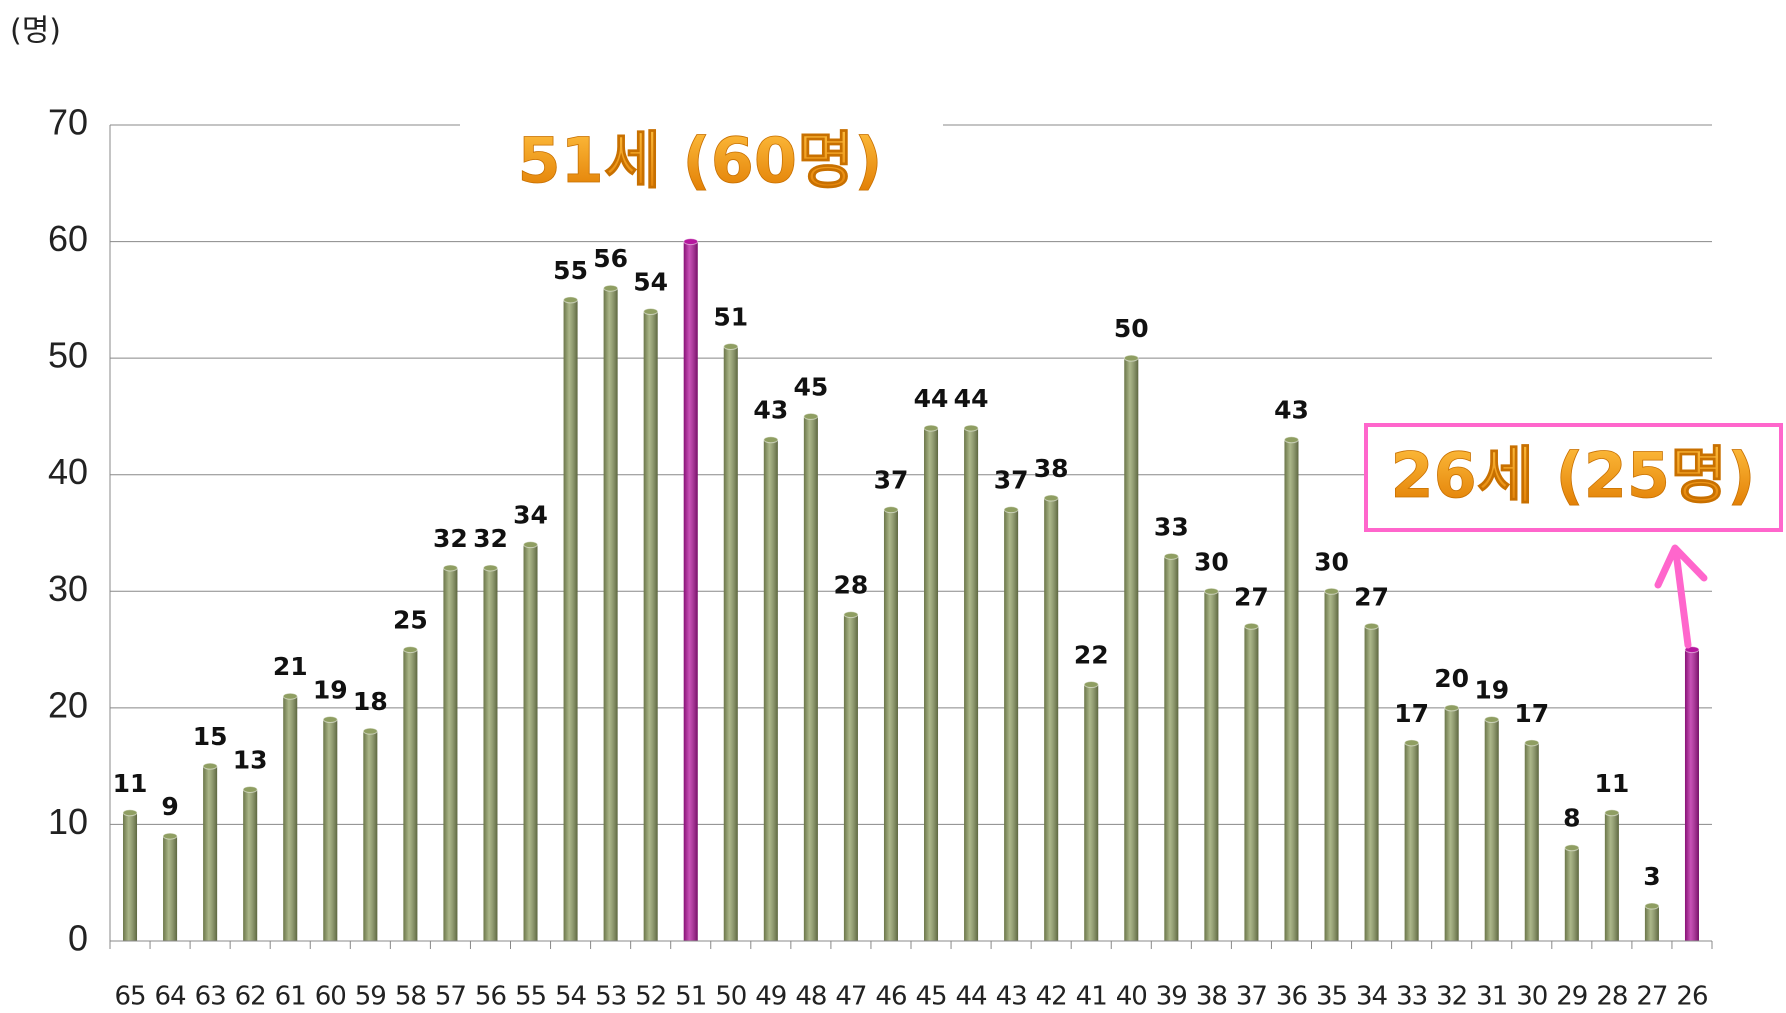 Image resolution: width=1786 pixels, height=1013 pixels. I want to click on data-label: 37, so click(891, 480).